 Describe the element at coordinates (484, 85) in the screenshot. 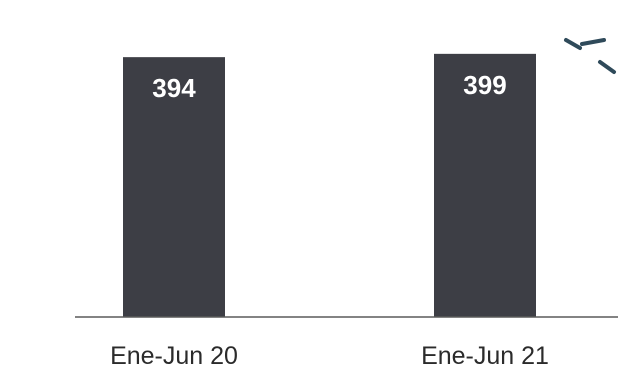

I see `bar-value-label: 399` at that location.